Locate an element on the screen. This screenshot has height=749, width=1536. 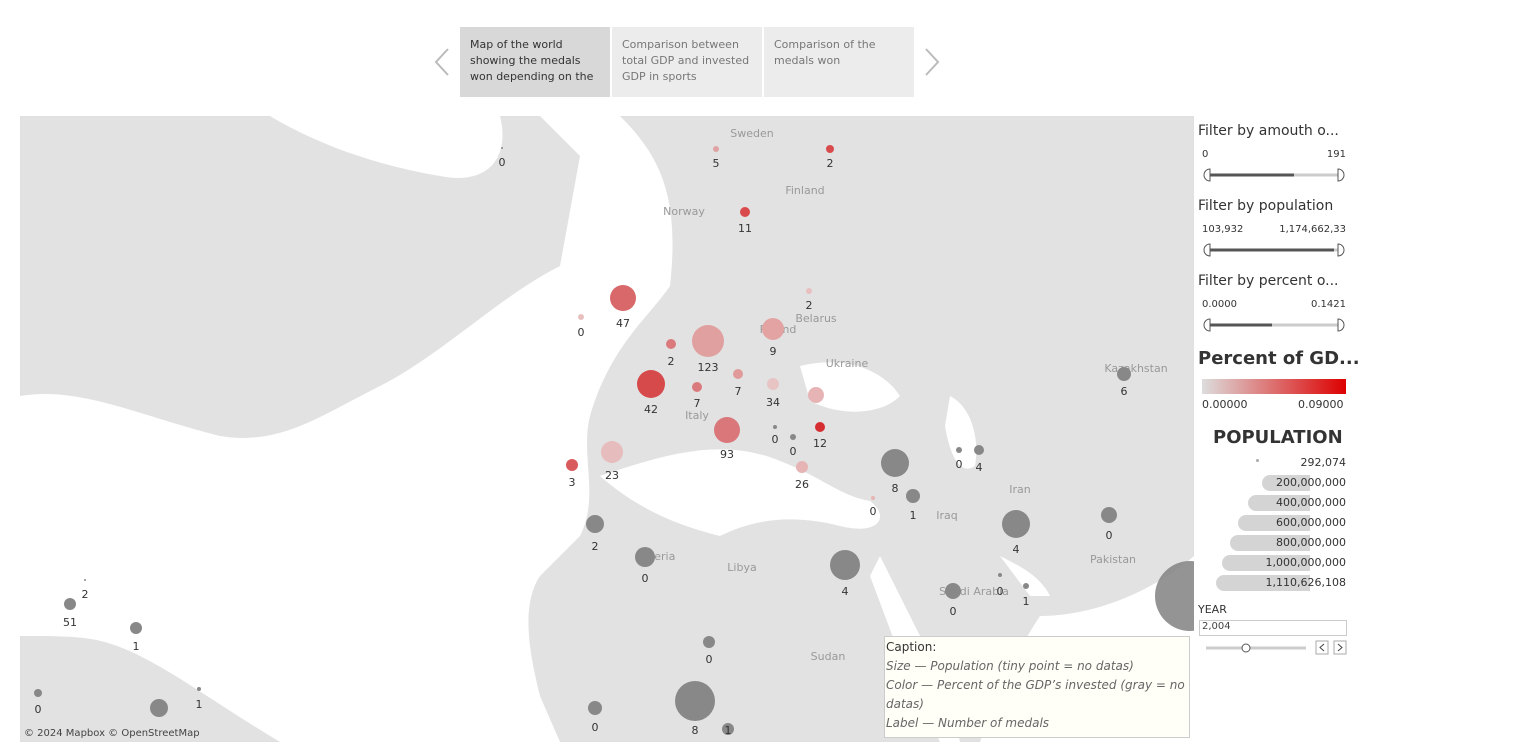
country-label: Pakistan is located at coordinates (1113, 559).